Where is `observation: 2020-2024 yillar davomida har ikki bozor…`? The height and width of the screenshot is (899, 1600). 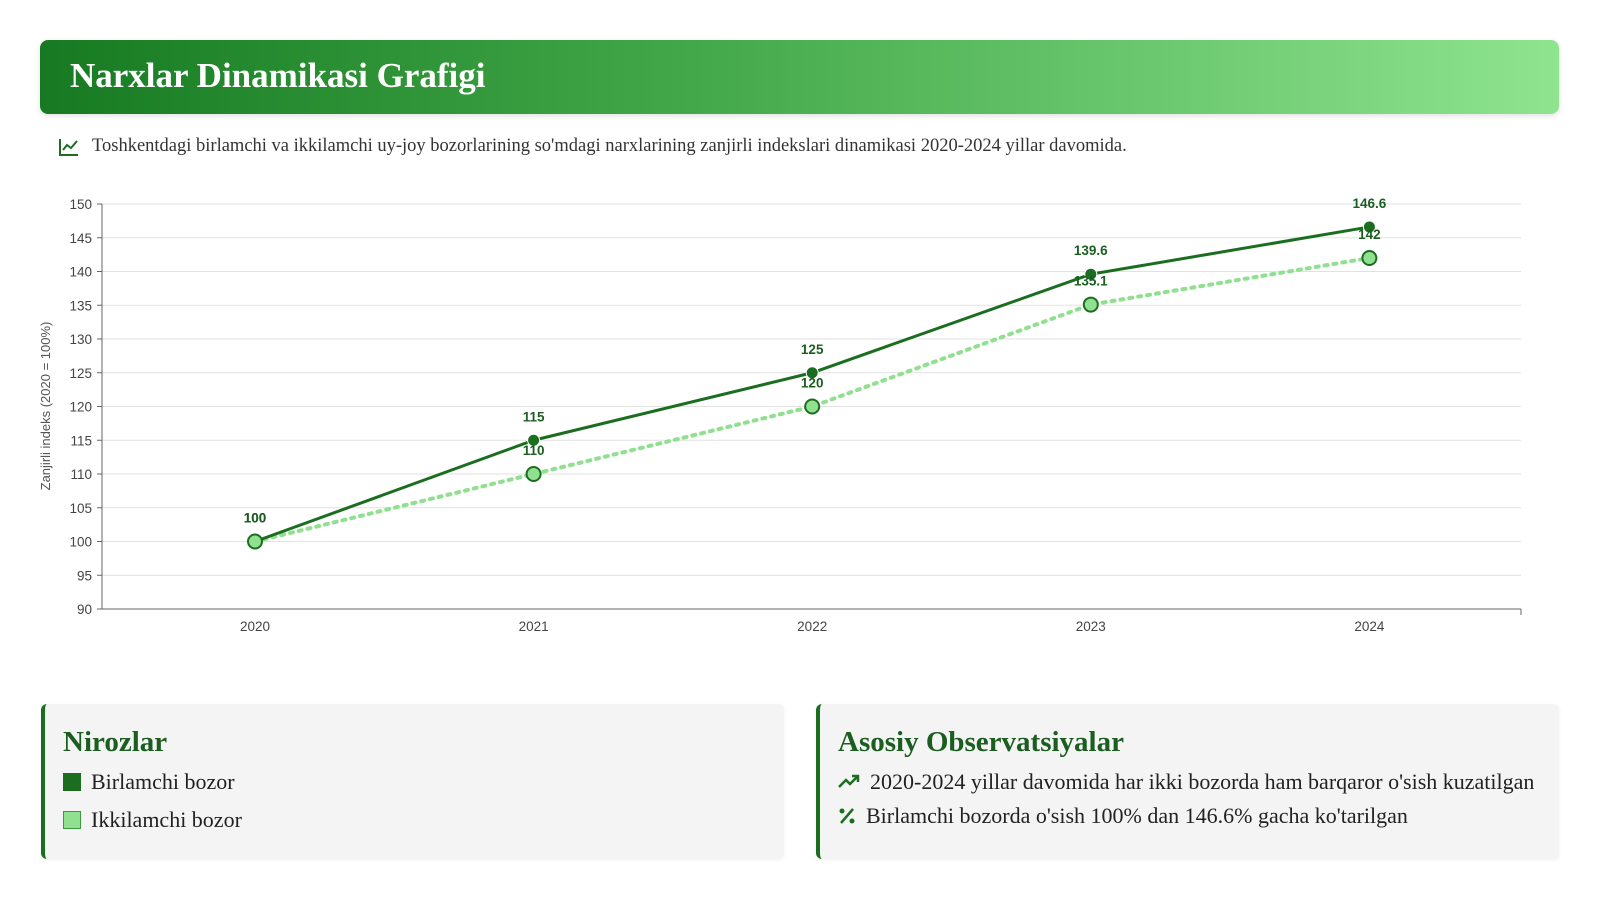
observation: 2020-2024 yillar davomida har ikki bozor… is located at coordinates (1189, 782).